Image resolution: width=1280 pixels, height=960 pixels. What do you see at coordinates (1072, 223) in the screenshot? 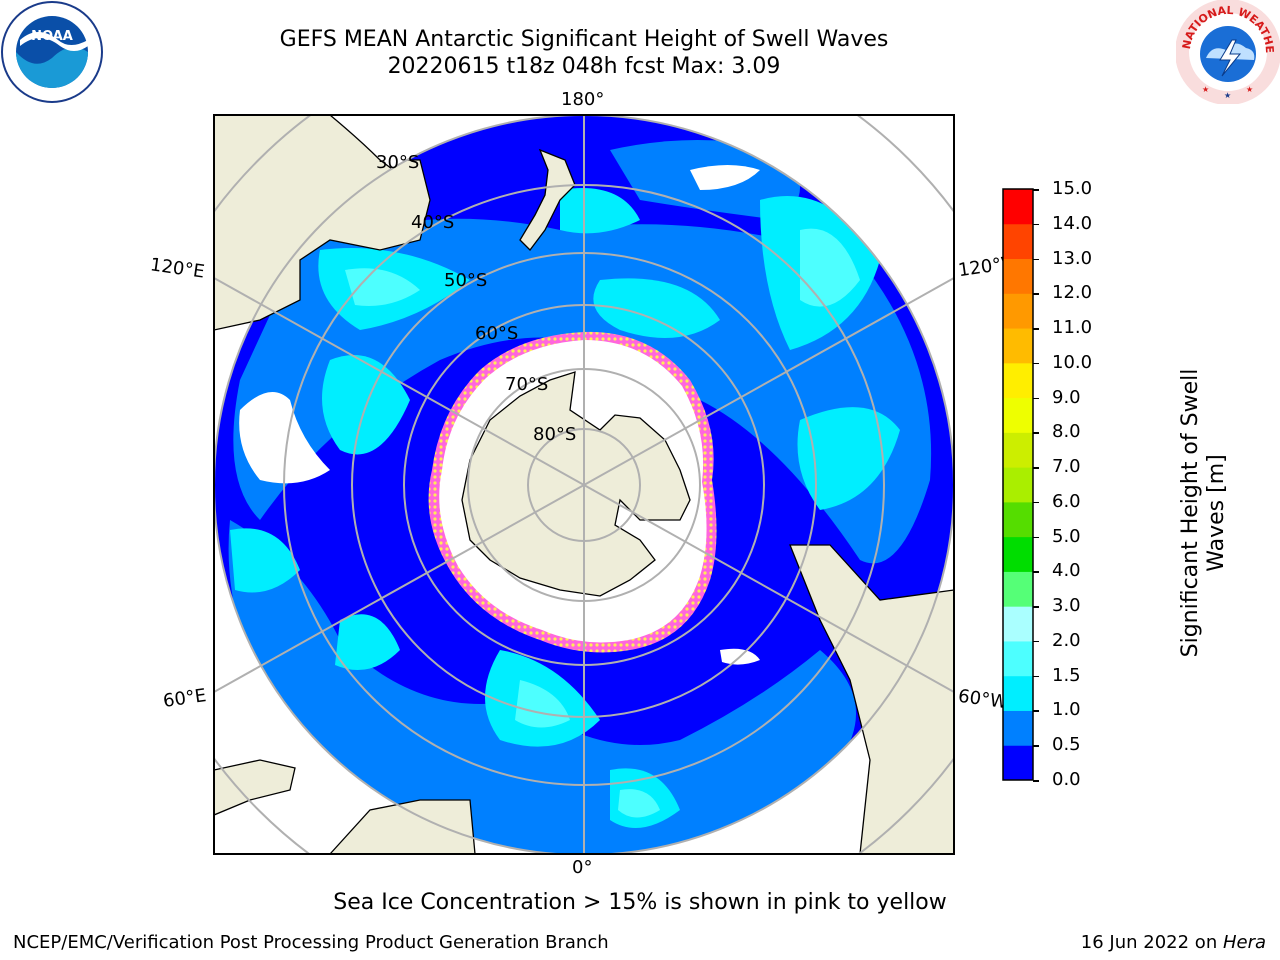
I see `colorbar-tick-label: 14.0` at bounding box center [1072, 223].